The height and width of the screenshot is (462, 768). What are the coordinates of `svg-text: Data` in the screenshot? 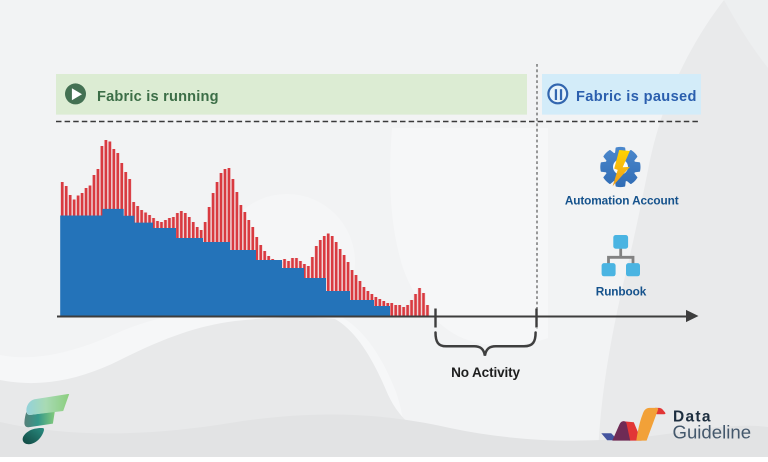 It's located at (692, 416).